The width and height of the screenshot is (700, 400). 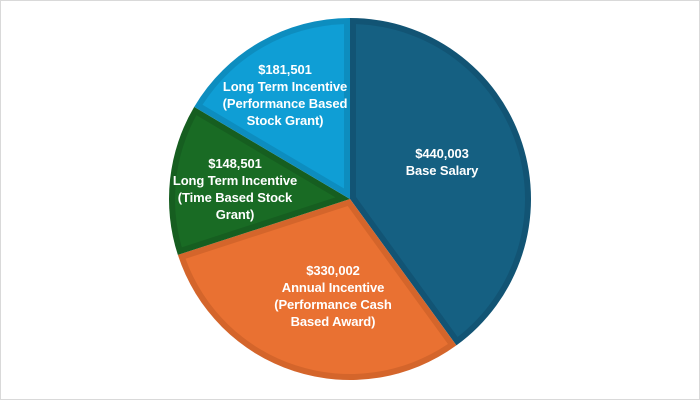 I want to click on slice-category: Stock Grant), so click(x=285, y=120).